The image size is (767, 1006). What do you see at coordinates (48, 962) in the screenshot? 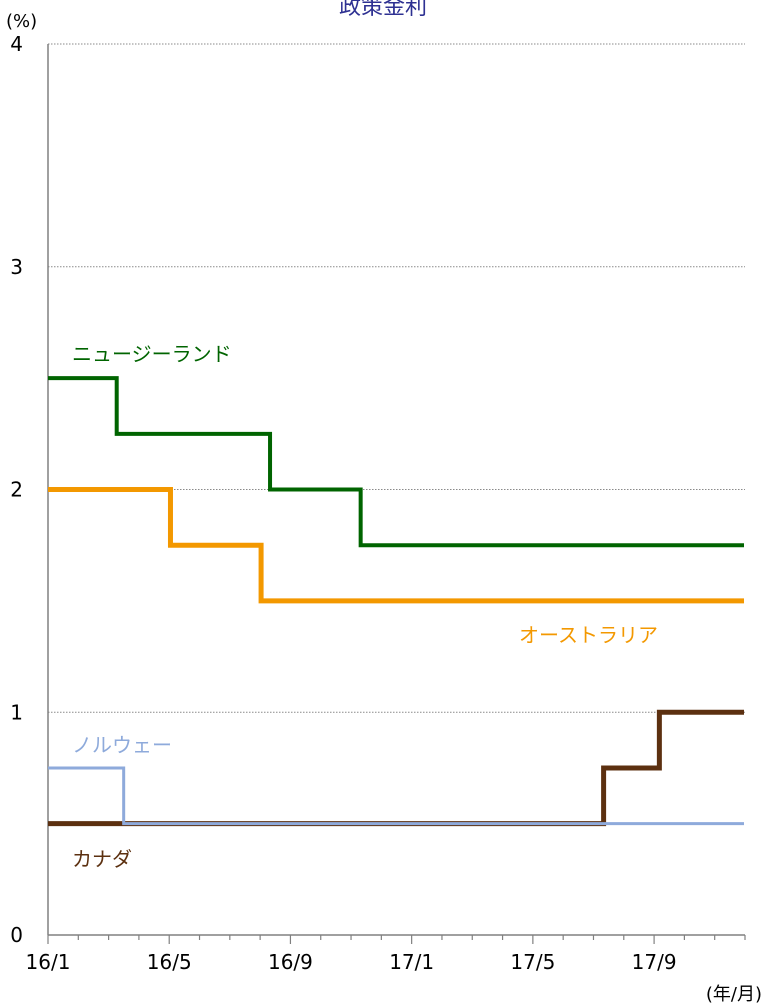
I see `x-tick-label-0: 16/1` at bounding box center [48, 962].